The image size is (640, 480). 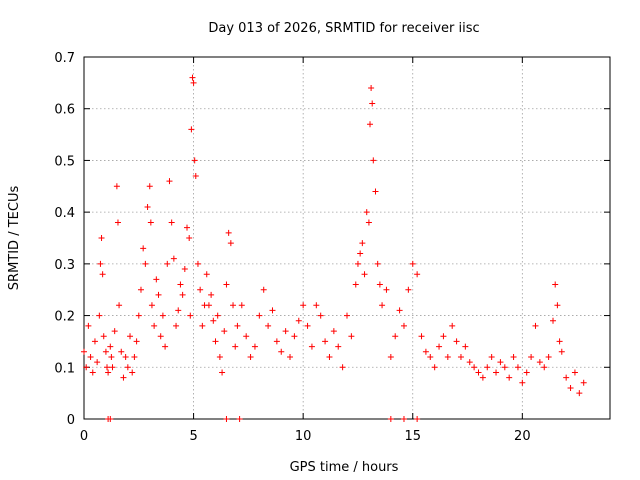 I want to click on y-tick-label: 0.2, so click(x=64, y=317).